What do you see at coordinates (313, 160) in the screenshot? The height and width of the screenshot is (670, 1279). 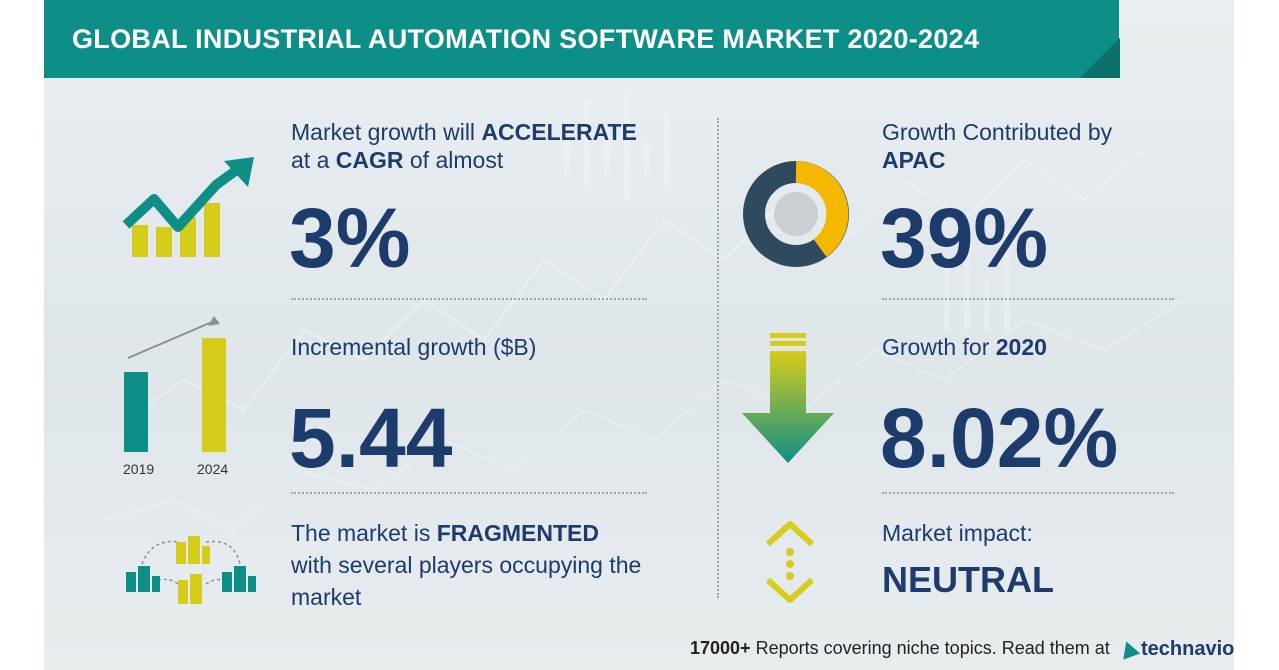 I see `cagr-pre: at a` at bounding box center [313, 160].